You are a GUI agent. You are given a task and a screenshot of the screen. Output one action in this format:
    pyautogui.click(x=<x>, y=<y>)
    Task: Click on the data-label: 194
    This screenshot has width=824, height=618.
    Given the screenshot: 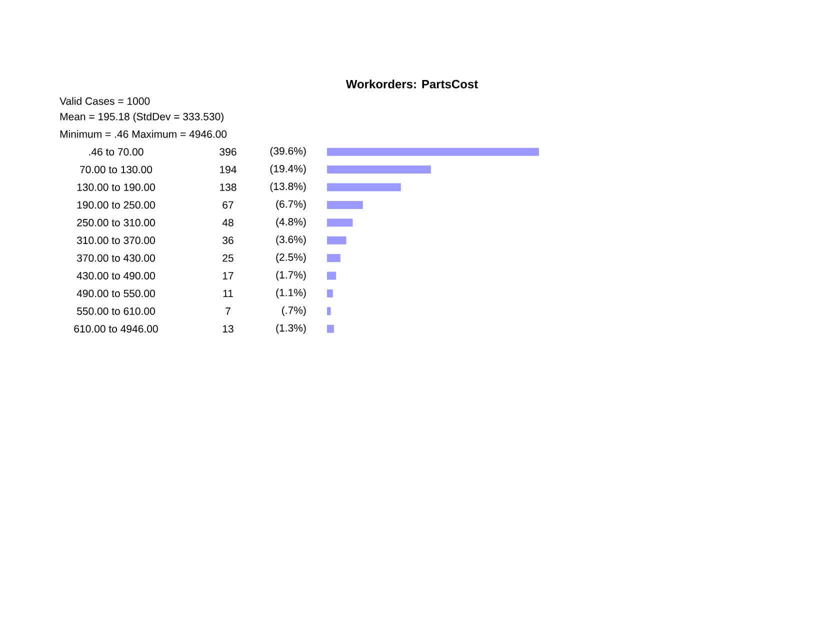 What is the action you would take?
    pyautogui.click(x=228, y=170)
    